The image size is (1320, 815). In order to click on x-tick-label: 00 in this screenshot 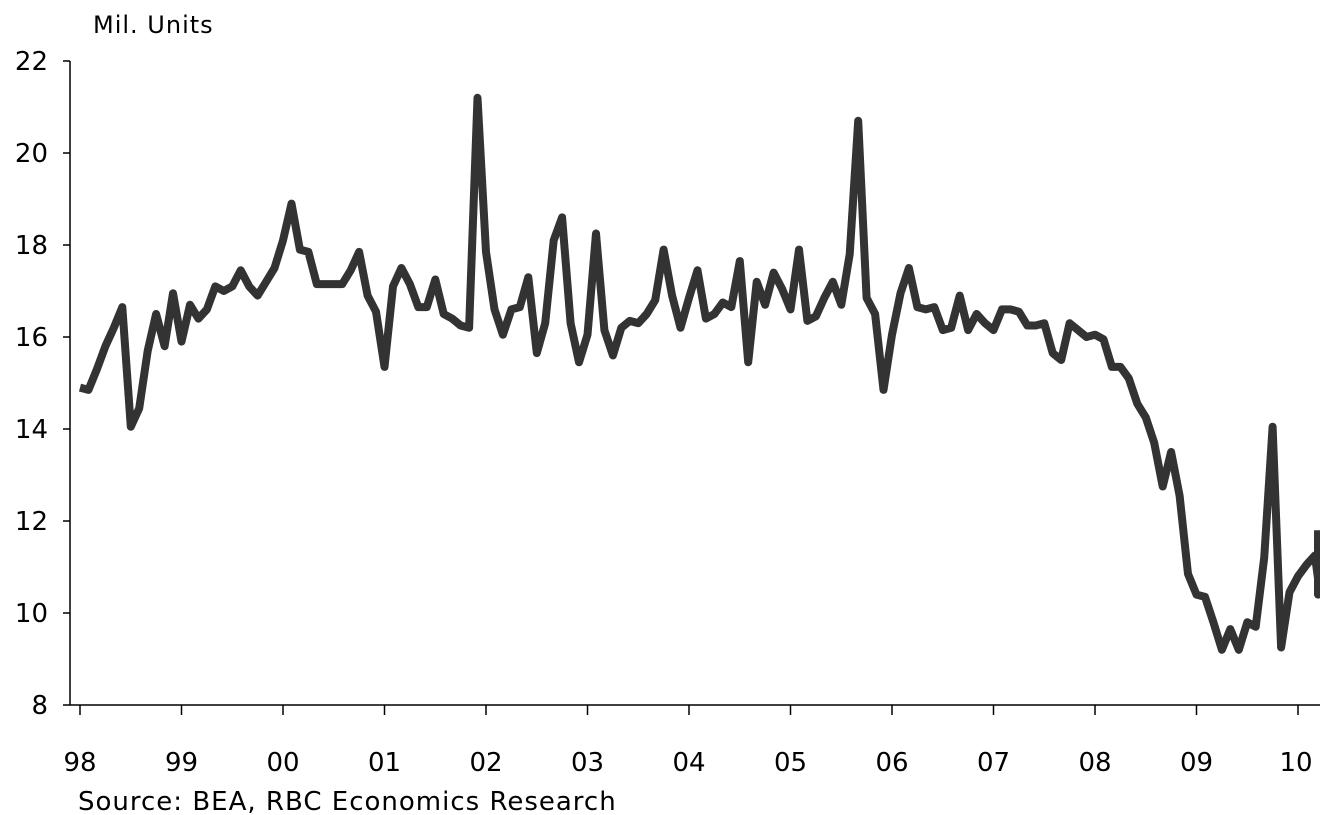, I will do `click(282, 763)`.